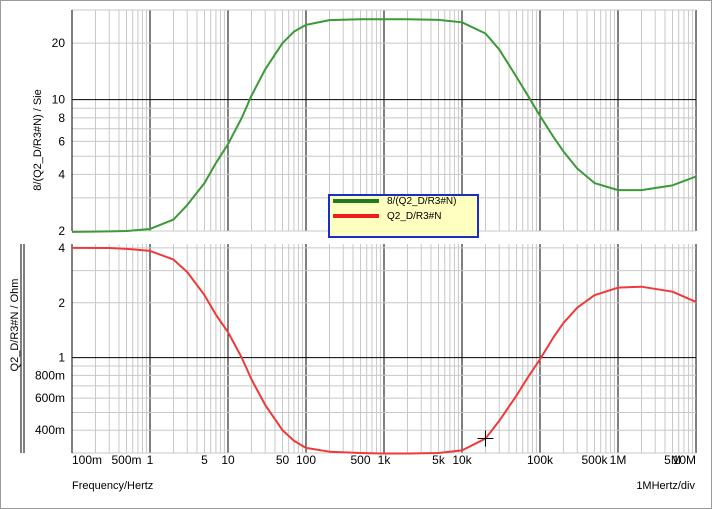 The height and width of the screenshot is (509, 712). What do you see at coordinates (618, 460) in the screenshot?
I see `x-tick-label: 1M` at bounding box center [618, 460].